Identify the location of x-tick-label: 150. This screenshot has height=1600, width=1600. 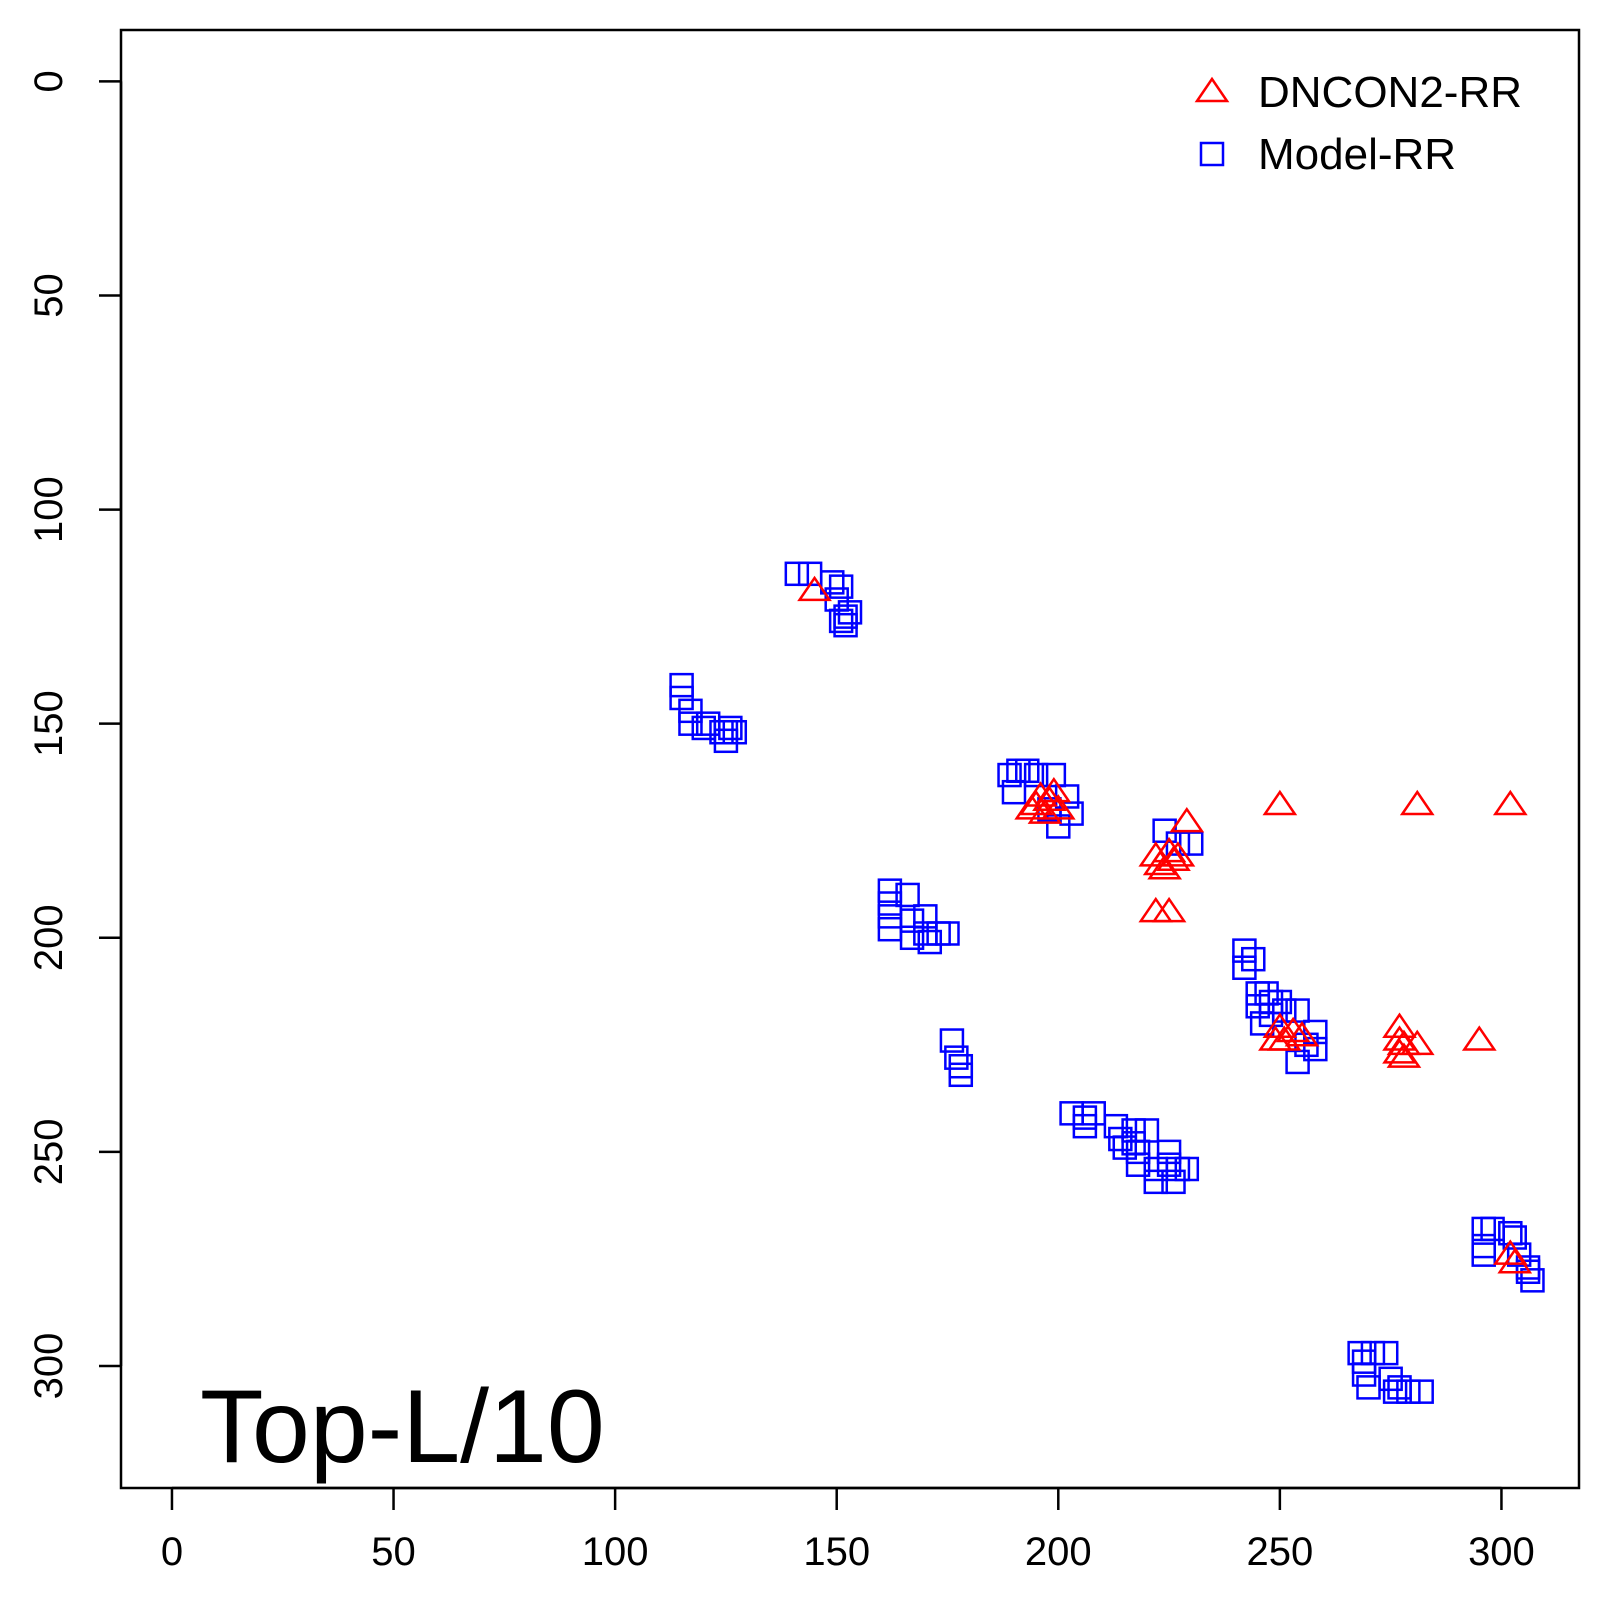
(836, 1552).